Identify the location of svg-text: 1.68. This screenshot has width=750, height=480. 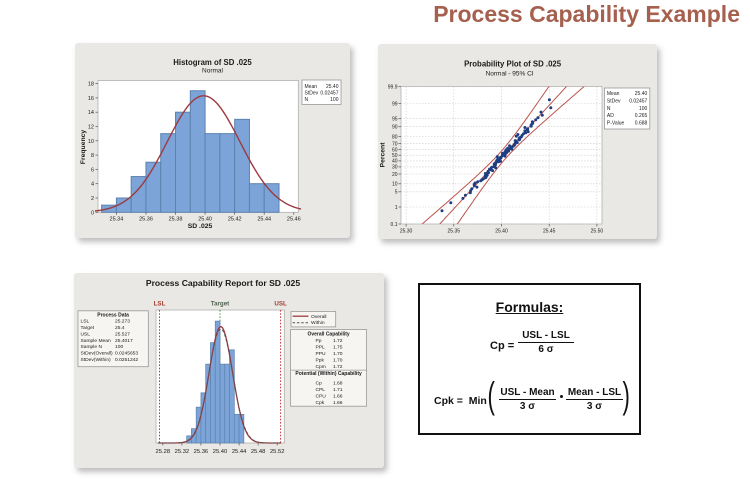
(338, 383).